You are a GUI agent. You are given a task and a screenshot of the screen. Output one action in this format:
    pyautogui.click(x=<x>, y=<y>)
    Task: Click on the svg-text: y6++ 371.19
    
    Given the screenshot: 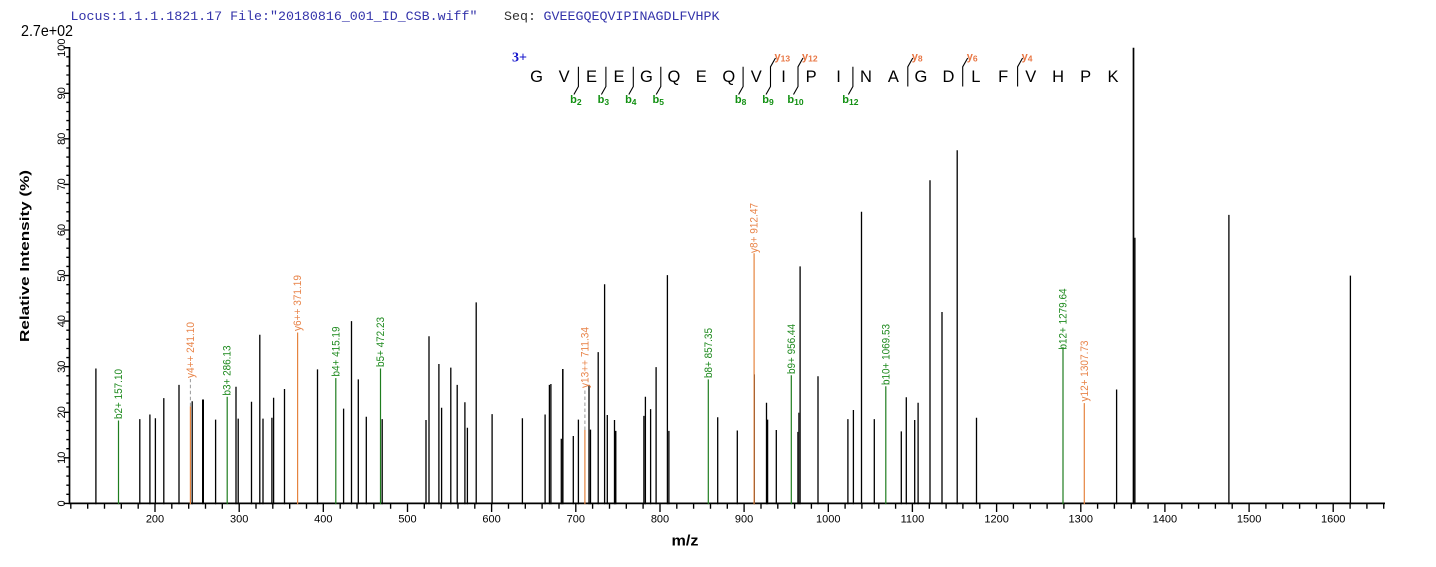 What is the action you would take?
    pyautogui.click(x=298, y=303)
    